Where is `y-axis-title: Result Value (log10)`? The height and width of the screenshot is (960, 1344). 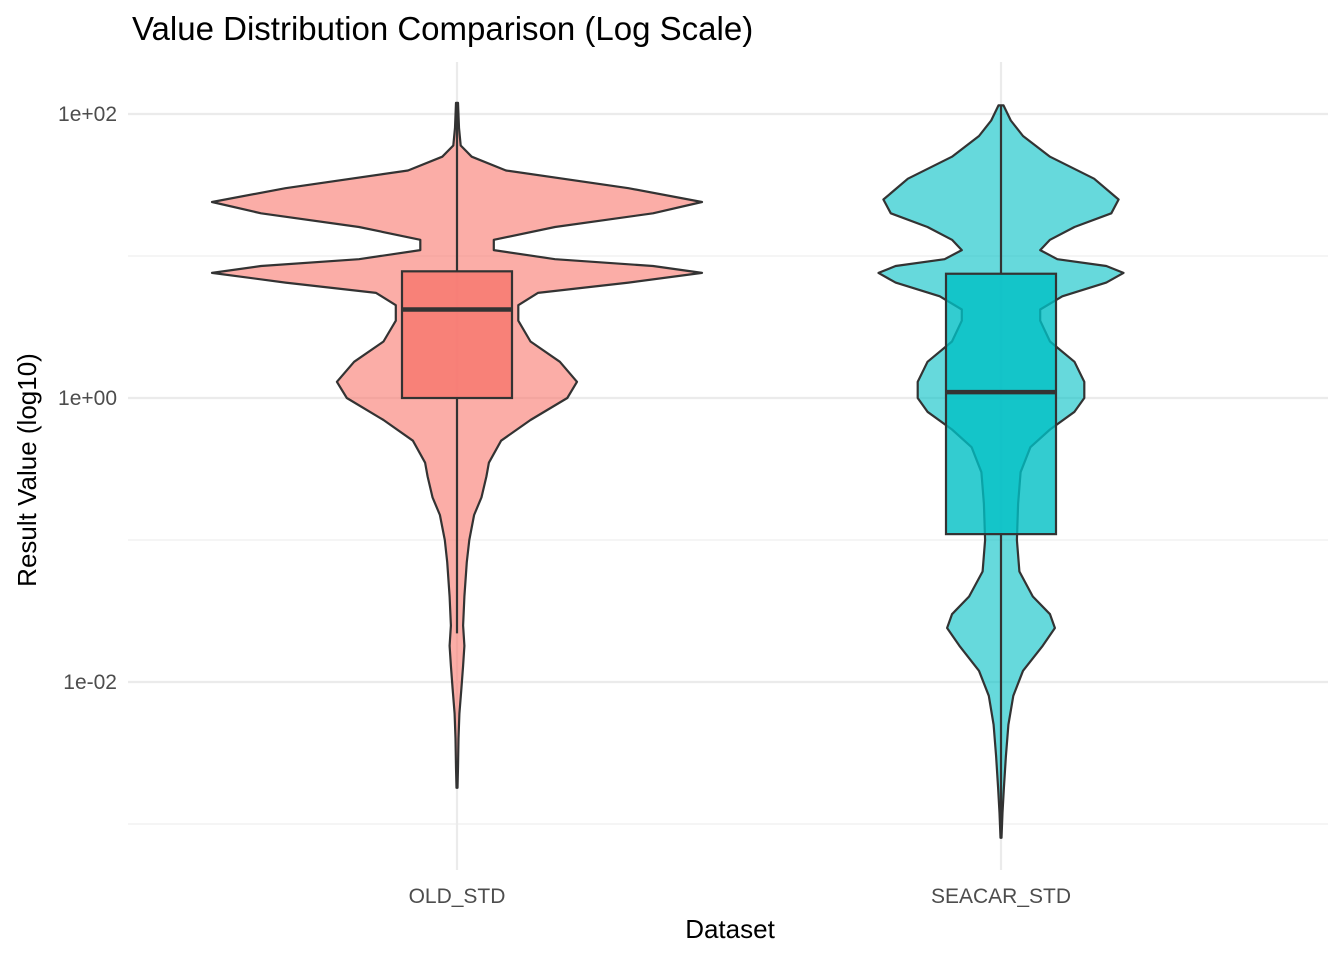
y-axis-title: Result Value (log10) is located at coordinates (27, 470).